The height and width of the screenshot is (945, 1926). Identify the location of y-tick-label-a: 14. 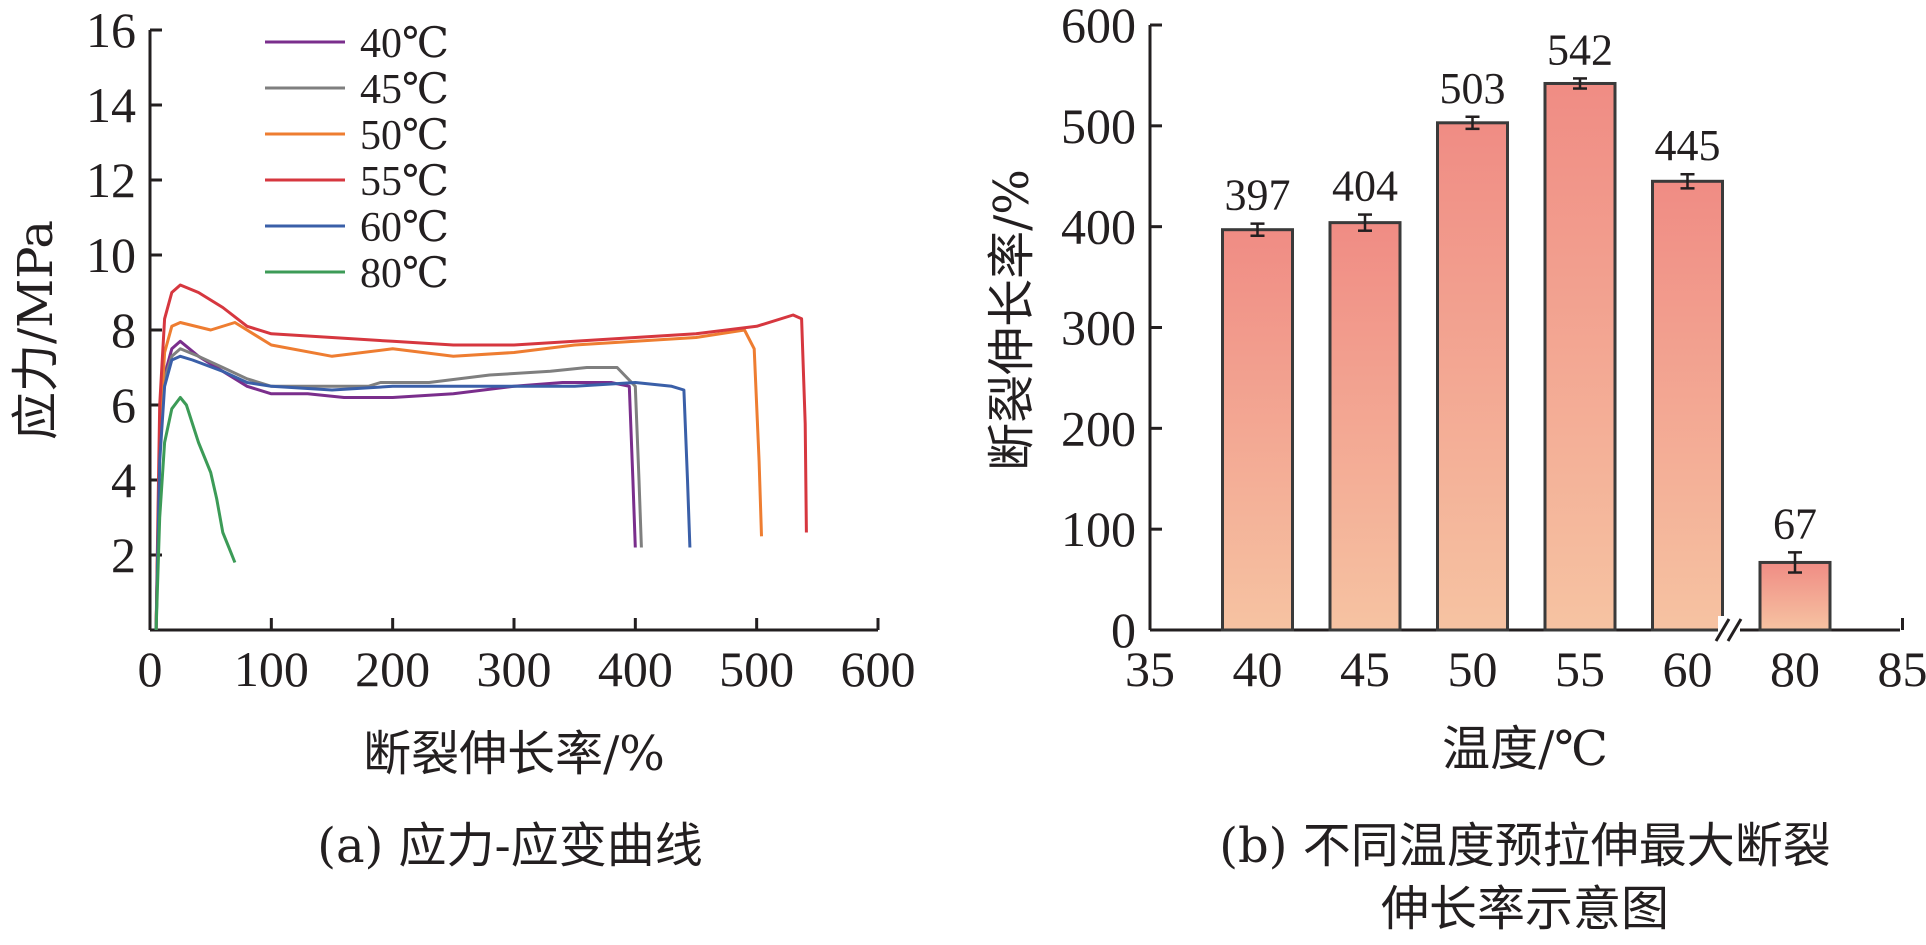
(111, 105).